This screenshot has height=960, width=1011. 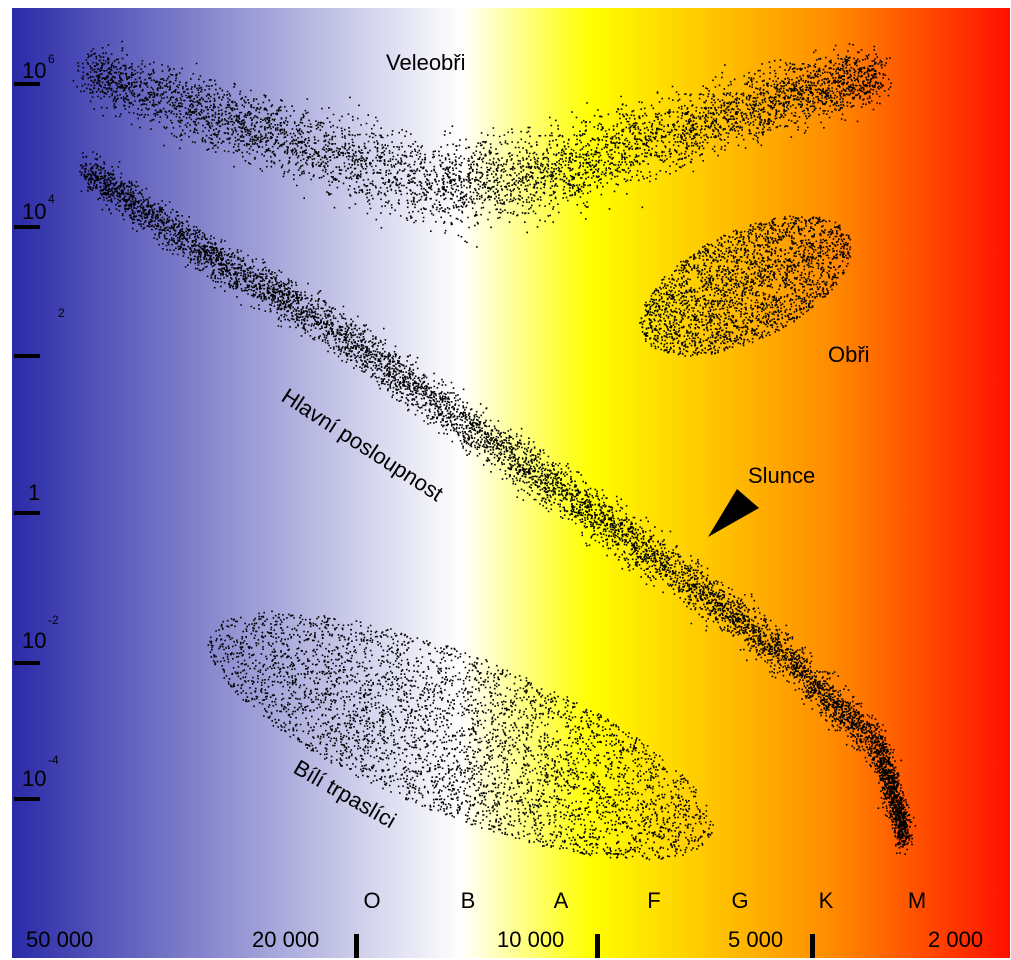 What do you see at coordinates (53, 760) in the screenshot?
I see `y-label-exp: -4` at bounding box center [53, 760].